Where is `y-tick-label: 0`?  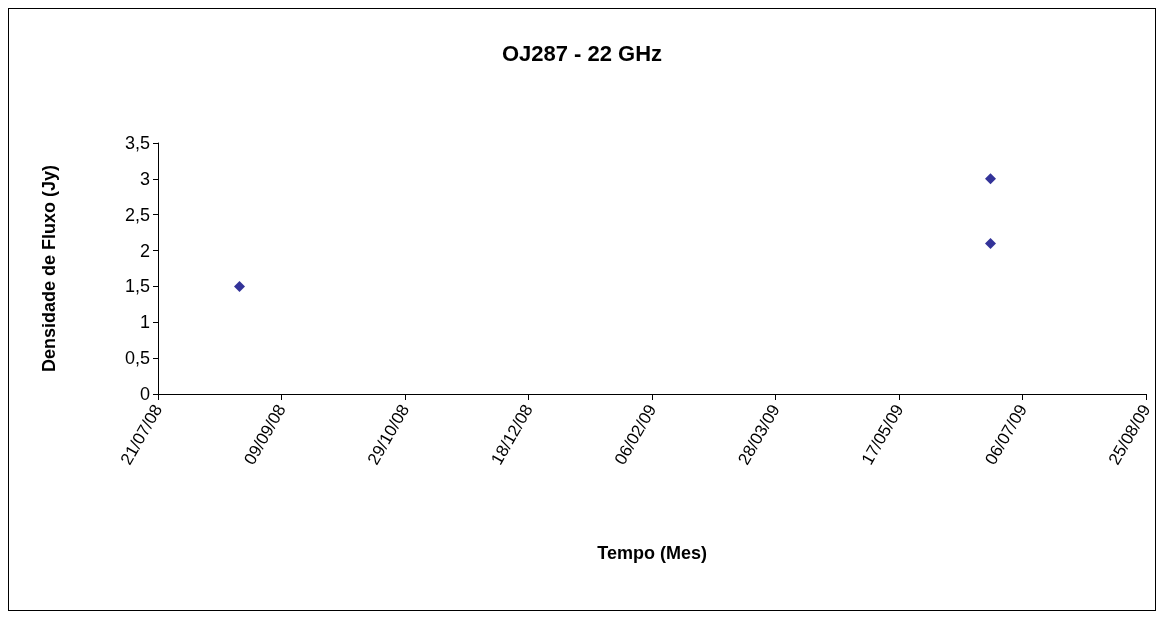
y-tick-label: 0 is located at coordinates (144, 394).